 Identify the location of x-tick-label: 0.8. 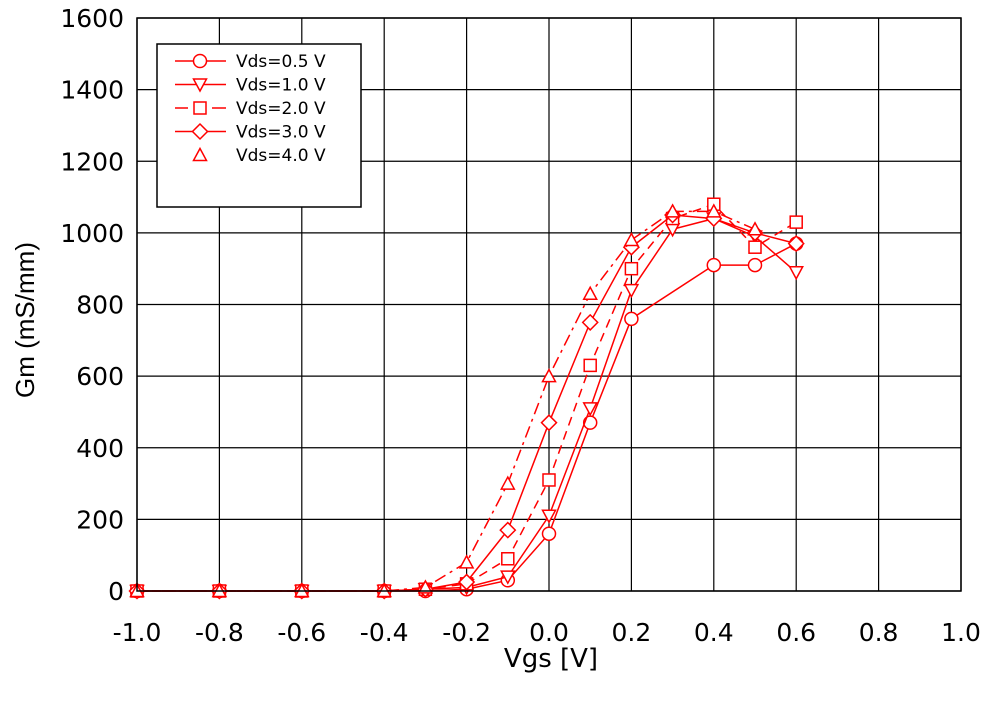
(879, 632).